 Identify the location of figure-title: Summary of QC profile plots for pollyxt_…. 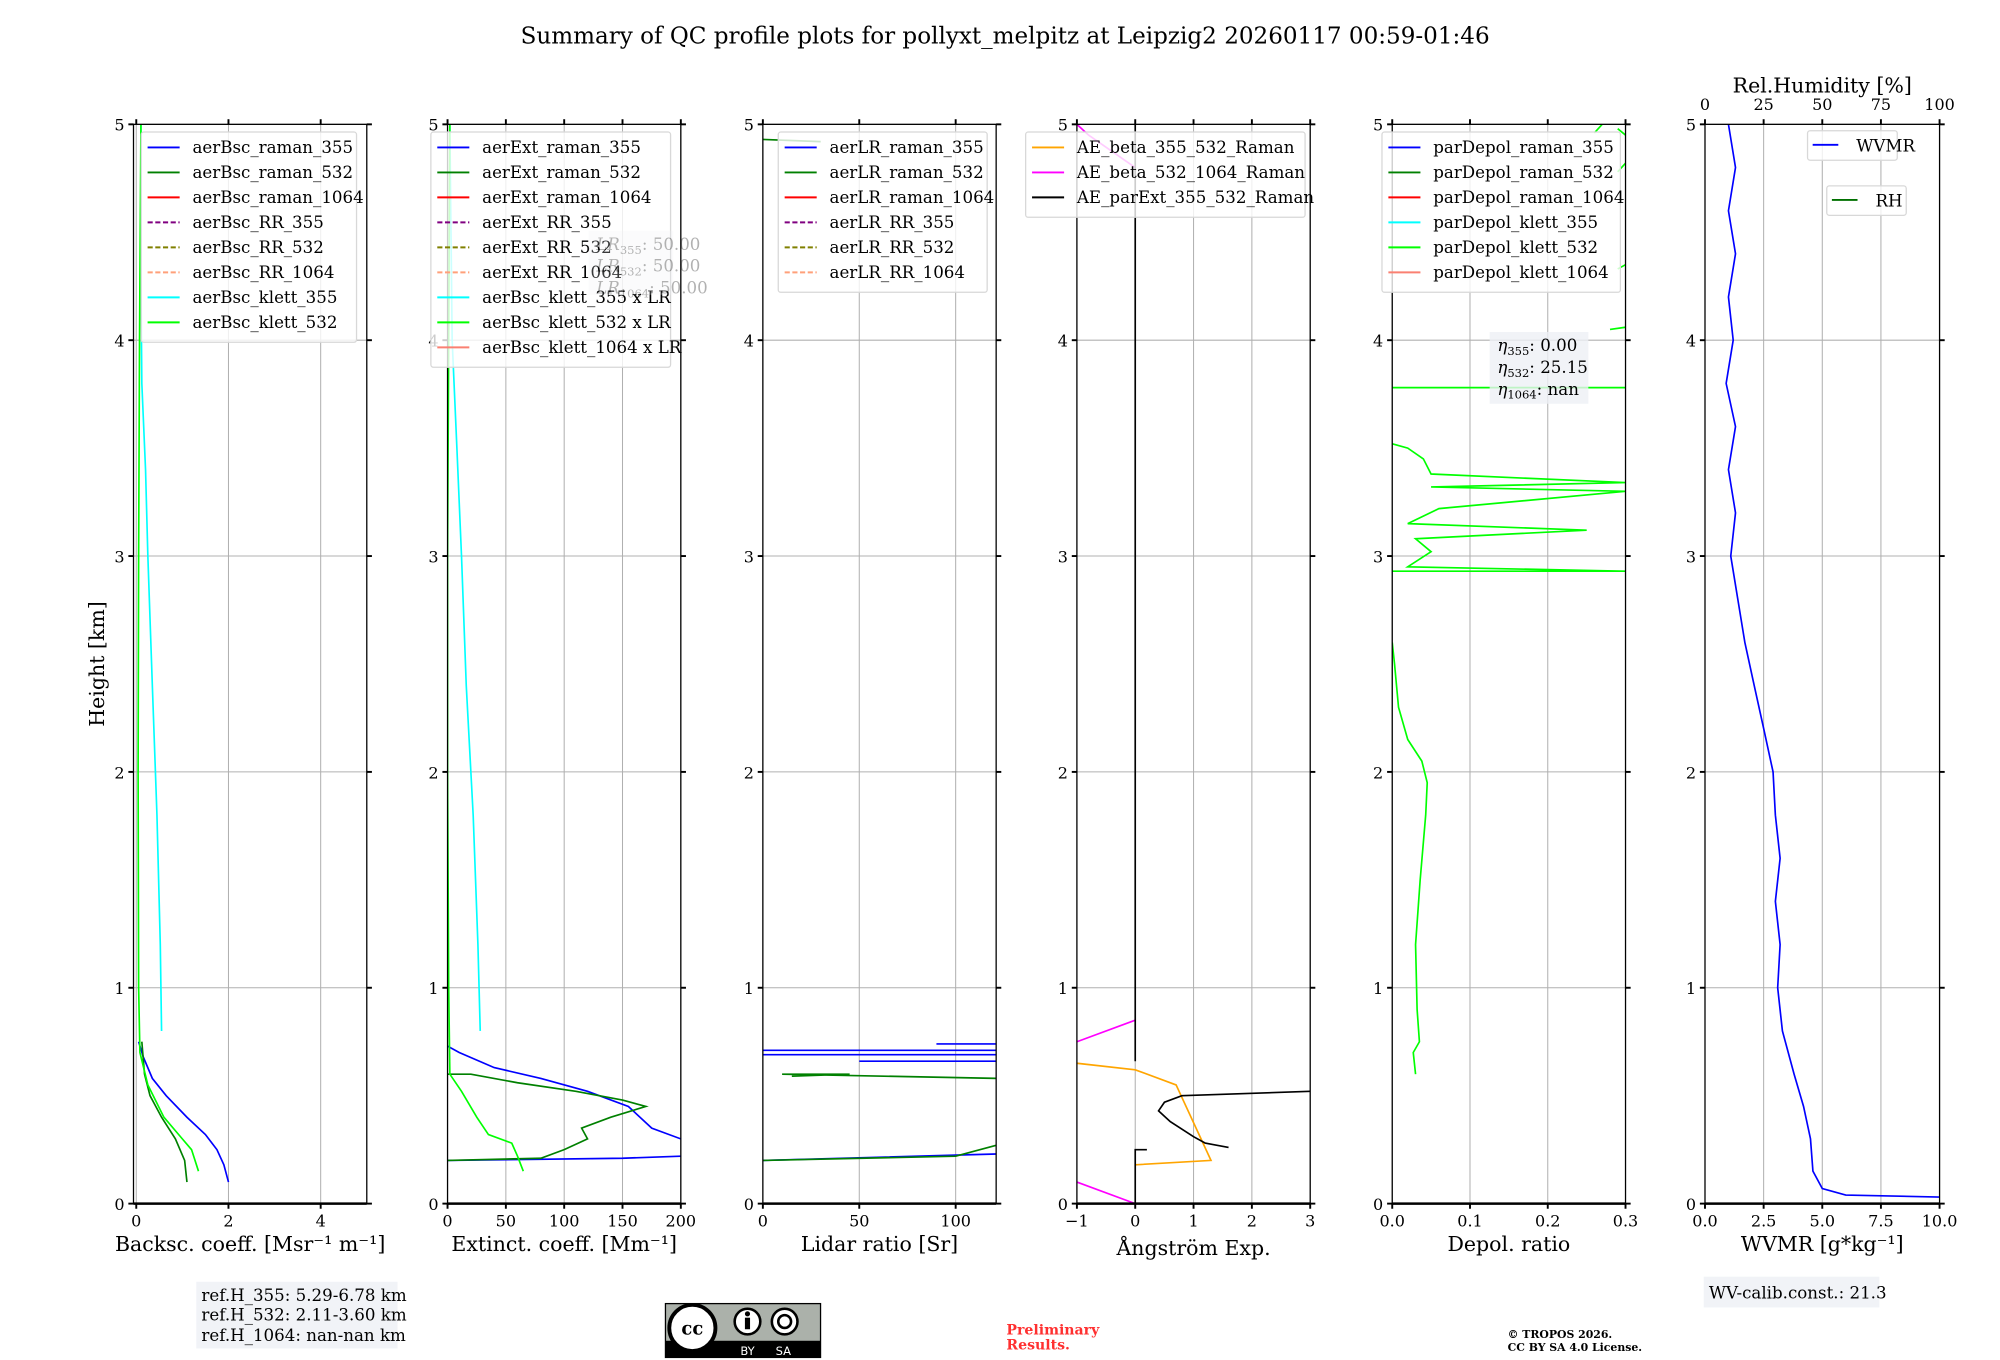
(1005, 37).